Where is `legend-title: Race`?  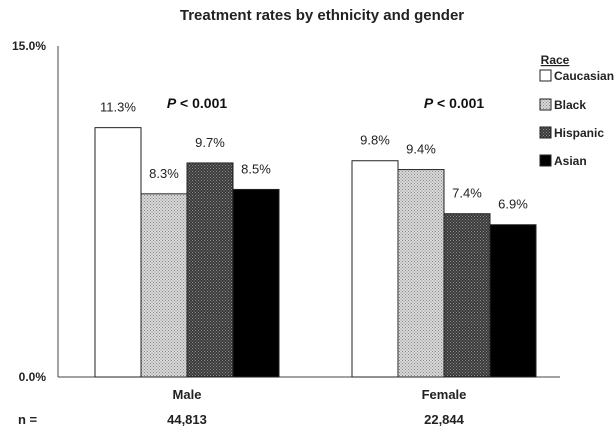
legend-title: Race is located at coordinates (555, 60).